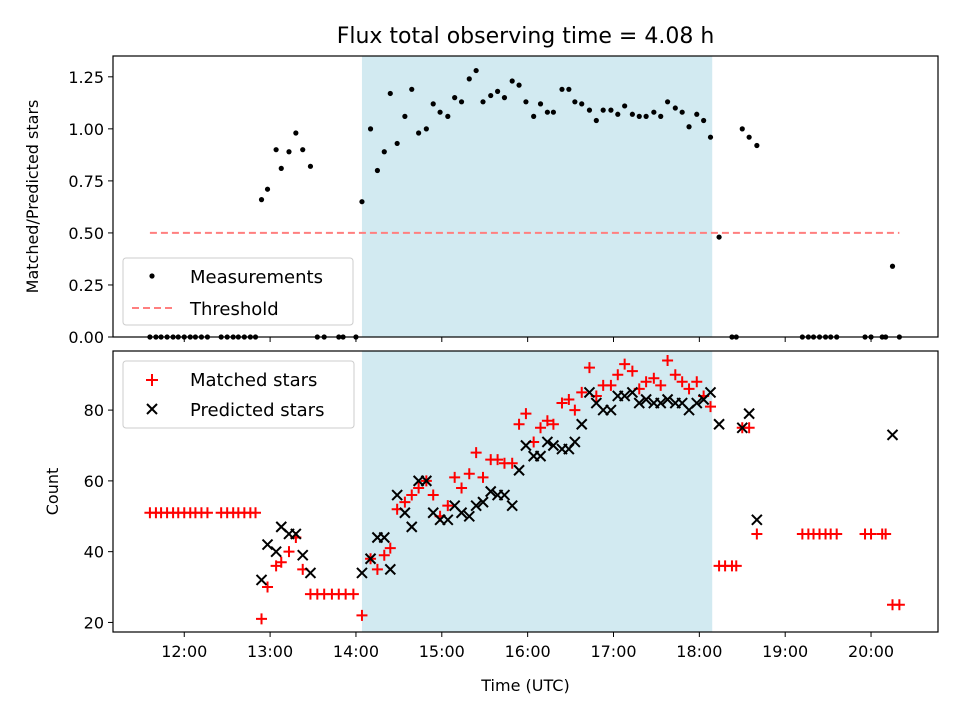 This screenshot has width=960, height=720. What do you see at coordinates (270, 651) in the screenshot?
I see `x-tick-label: 13:00` at bounding box center [270, 651].